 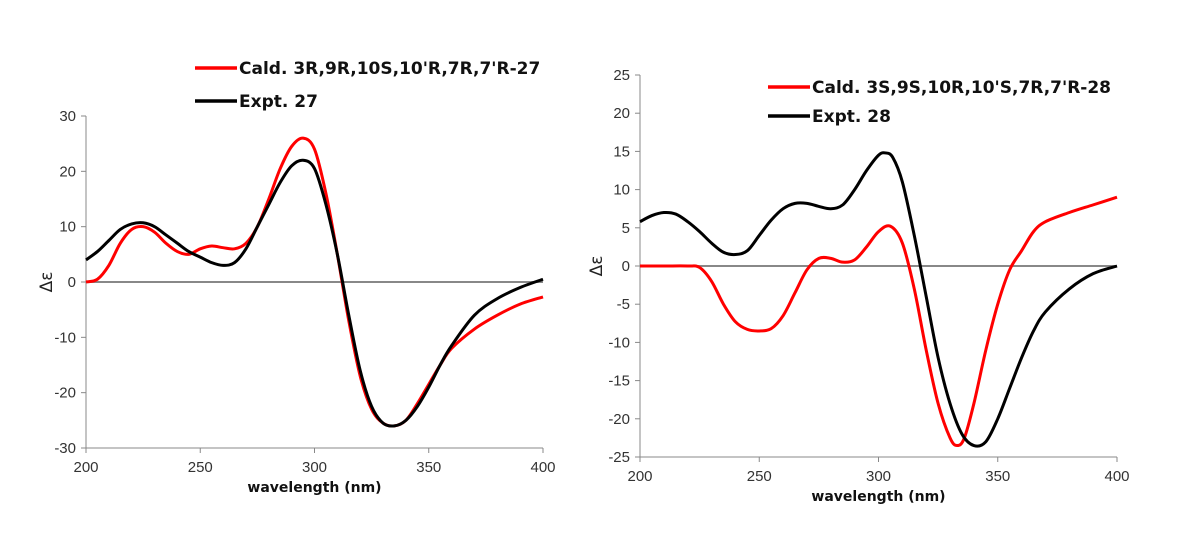 What do you see at coordinates (621, 75) in the screenshot?
I see `y-tick-label: 25` at bounding box center [621, 75].